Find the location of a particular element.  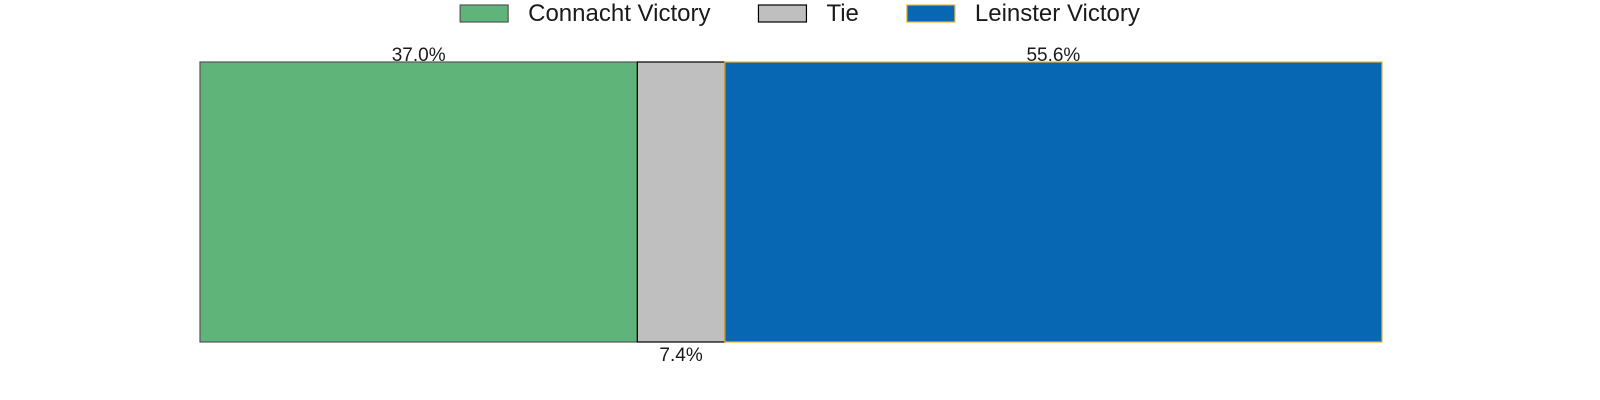

bar-segment-tie is located at coordinates (681, 202).